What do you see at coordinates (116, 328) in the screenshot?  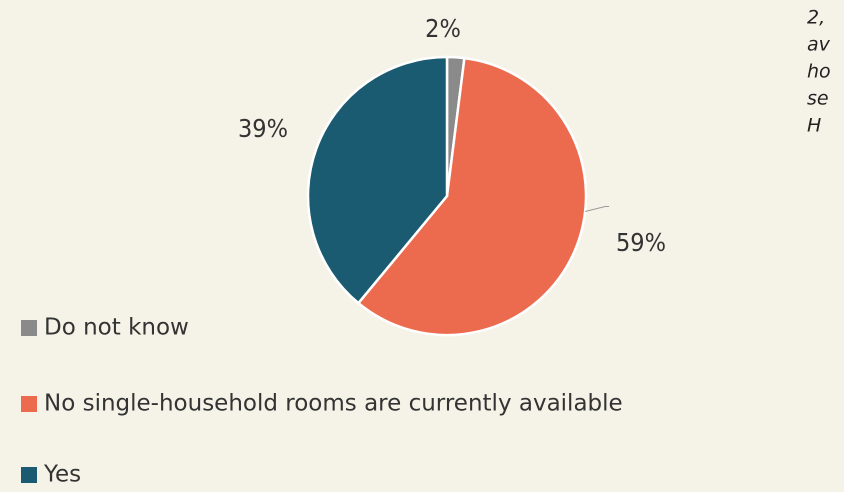 I see `legend-label: Do not know` at bounding box center [116, 328].